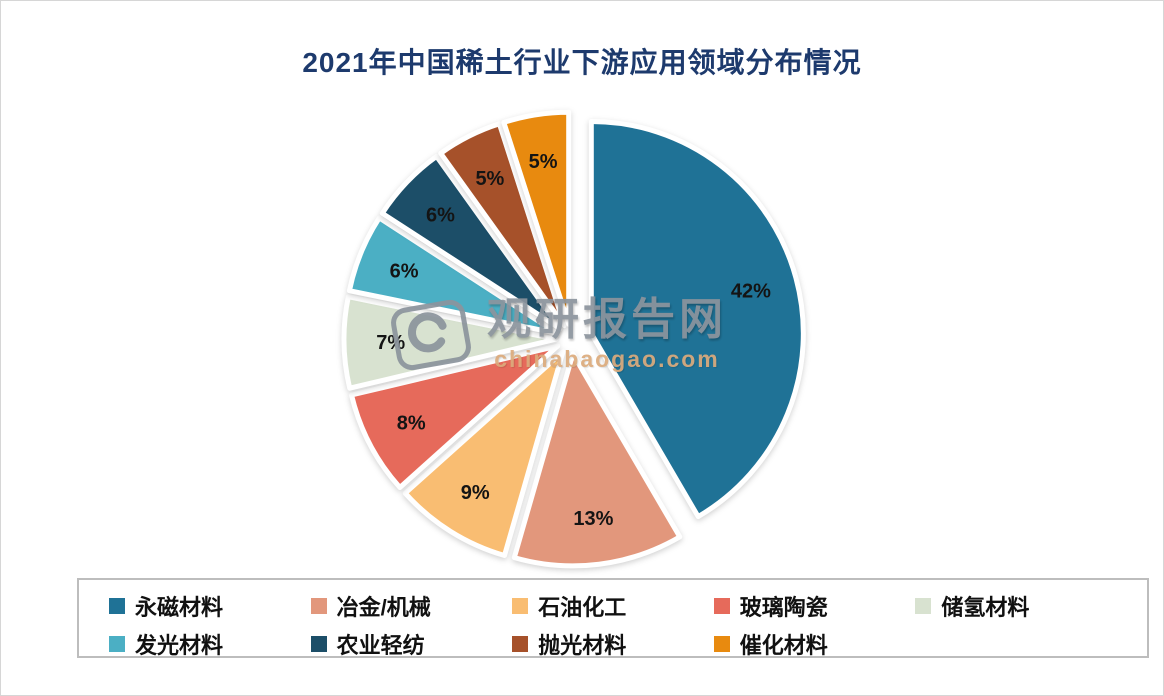 Image resolution: width=1164 pixels, height=696 pixels. What do you see at coordinates (985, 607) in the screenshot?
I see `legend-label: 储氢材料` at bounding box center [985, 607].